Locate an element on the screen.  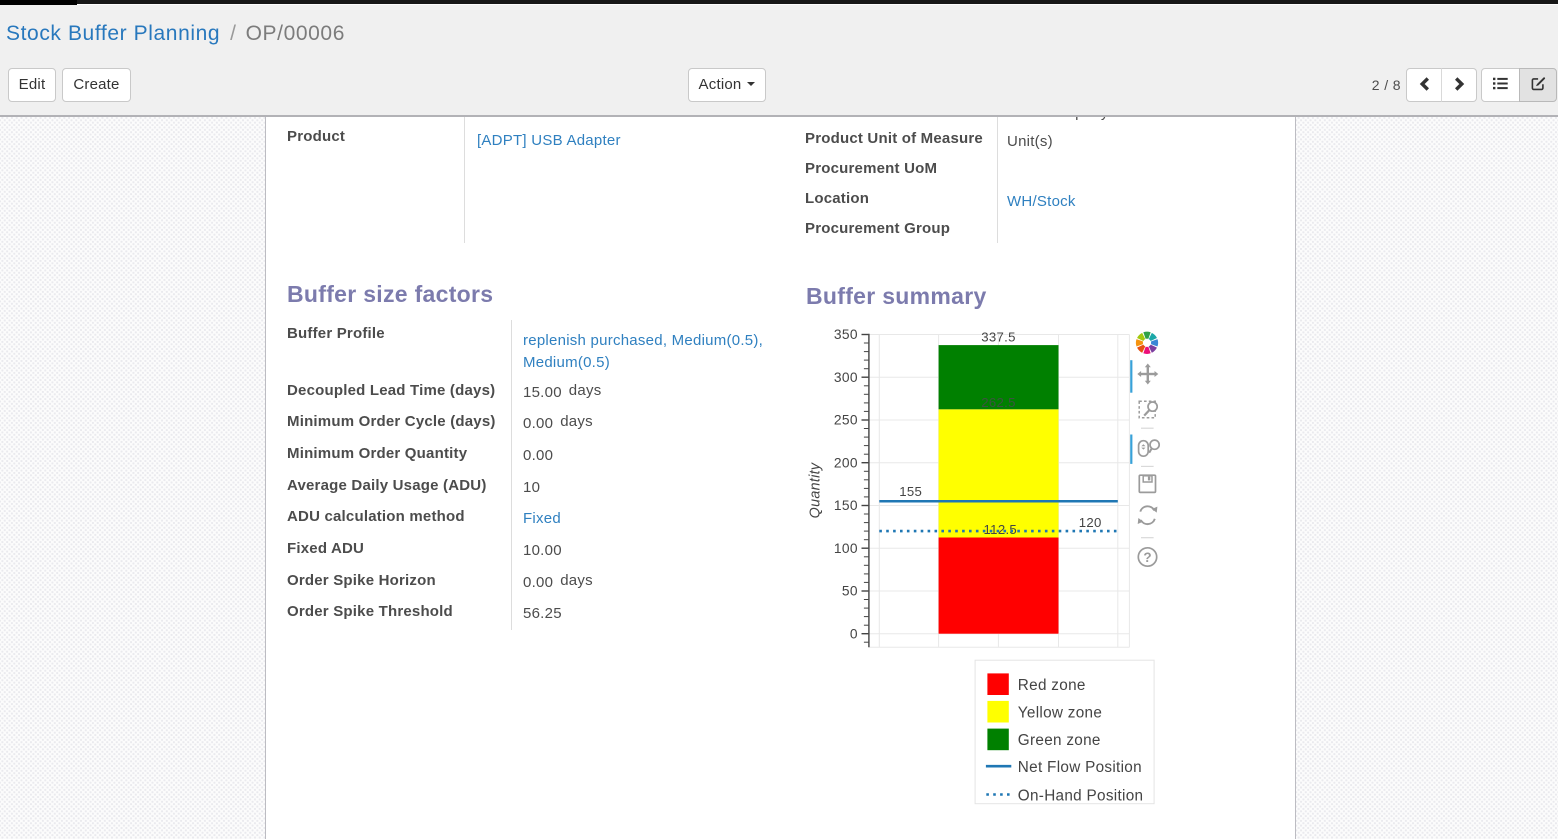
svg-text: Green zone is located at coordinates (1059, 740).